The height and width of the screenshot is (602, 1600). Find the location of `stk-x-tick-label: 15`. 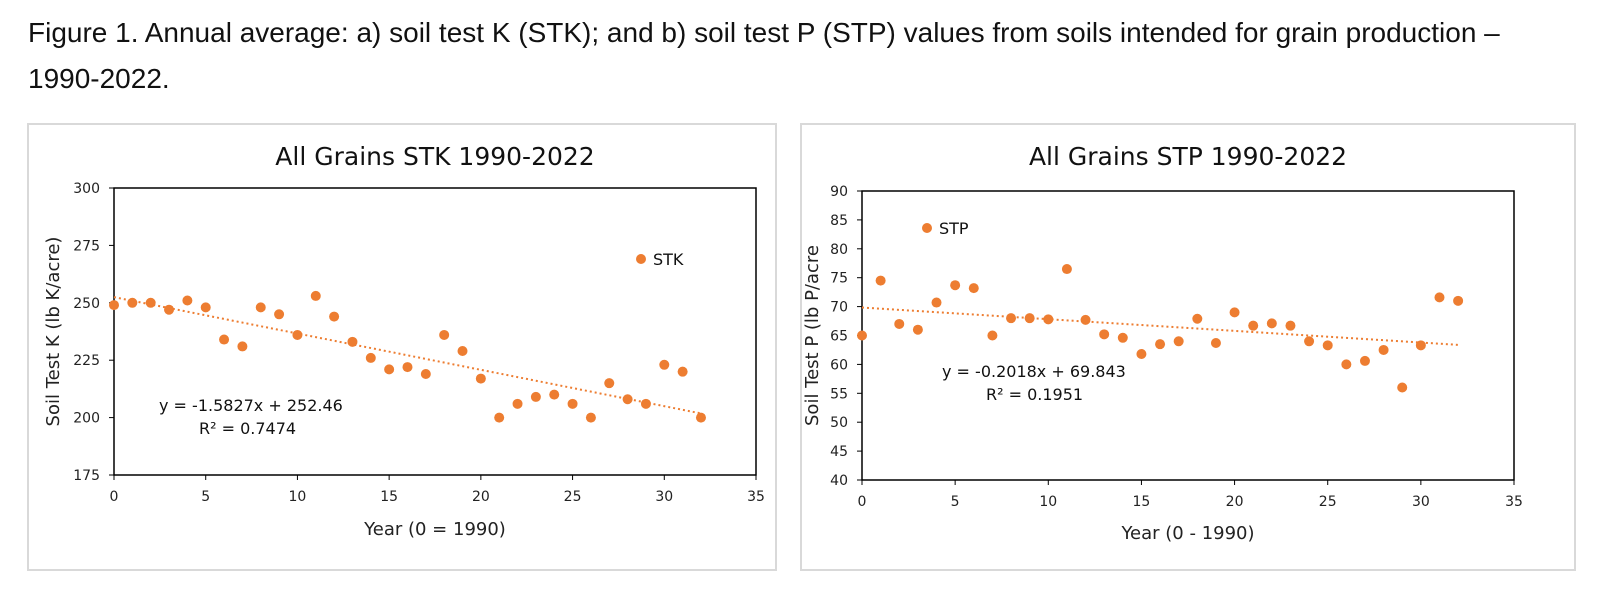

stk-x-tick-label: 15 is located at coordinates (389, 497).